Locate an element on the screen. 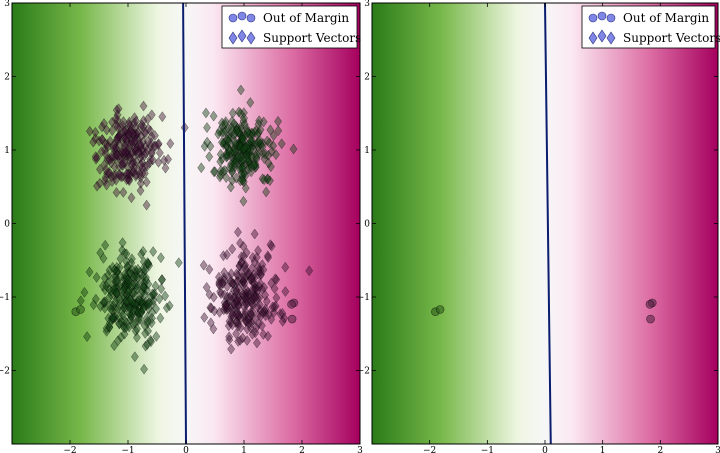 The height and width of the screenshot is (453, 720). legend-circle-marker is located at coordinates (242, 16).